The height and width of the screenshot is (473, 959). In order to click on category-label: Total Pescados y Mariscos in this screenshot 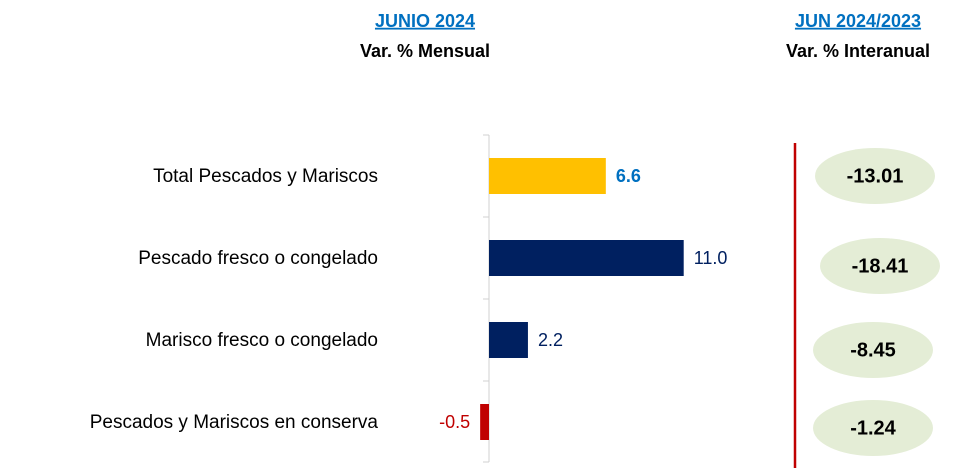, I will do `click(265, 176)`.